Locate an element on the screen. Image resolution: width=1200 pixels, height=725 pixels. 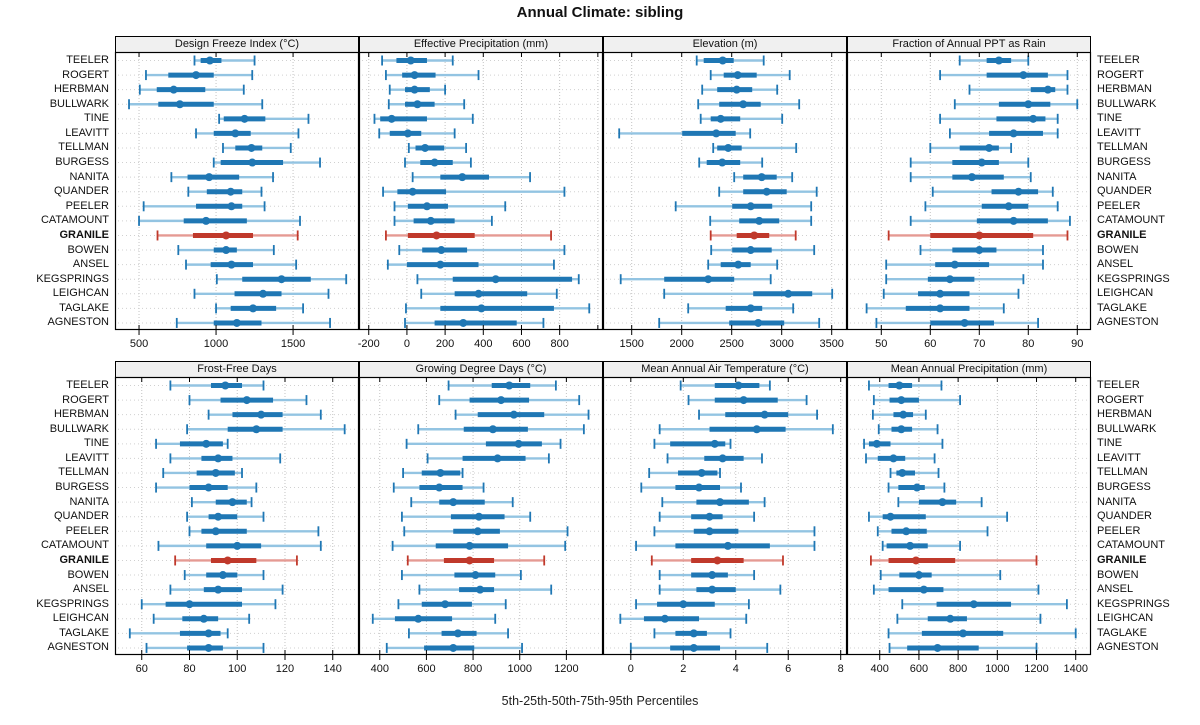
axis-x-fraction-of-annual-ppt-as-rain: 50 60 70 80 90 is located at coordinates (979, 340).